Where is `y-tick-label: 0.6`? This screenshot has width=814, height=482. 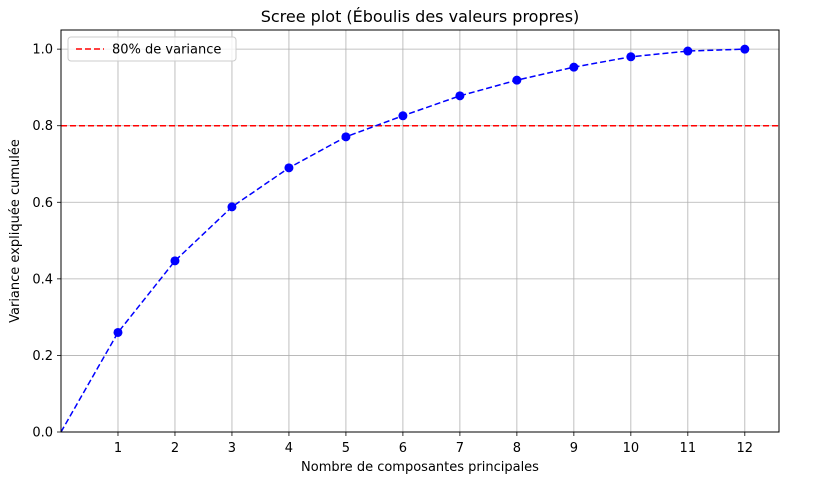 y-tick-label: 0.6 is located at coordinates (42, 203).